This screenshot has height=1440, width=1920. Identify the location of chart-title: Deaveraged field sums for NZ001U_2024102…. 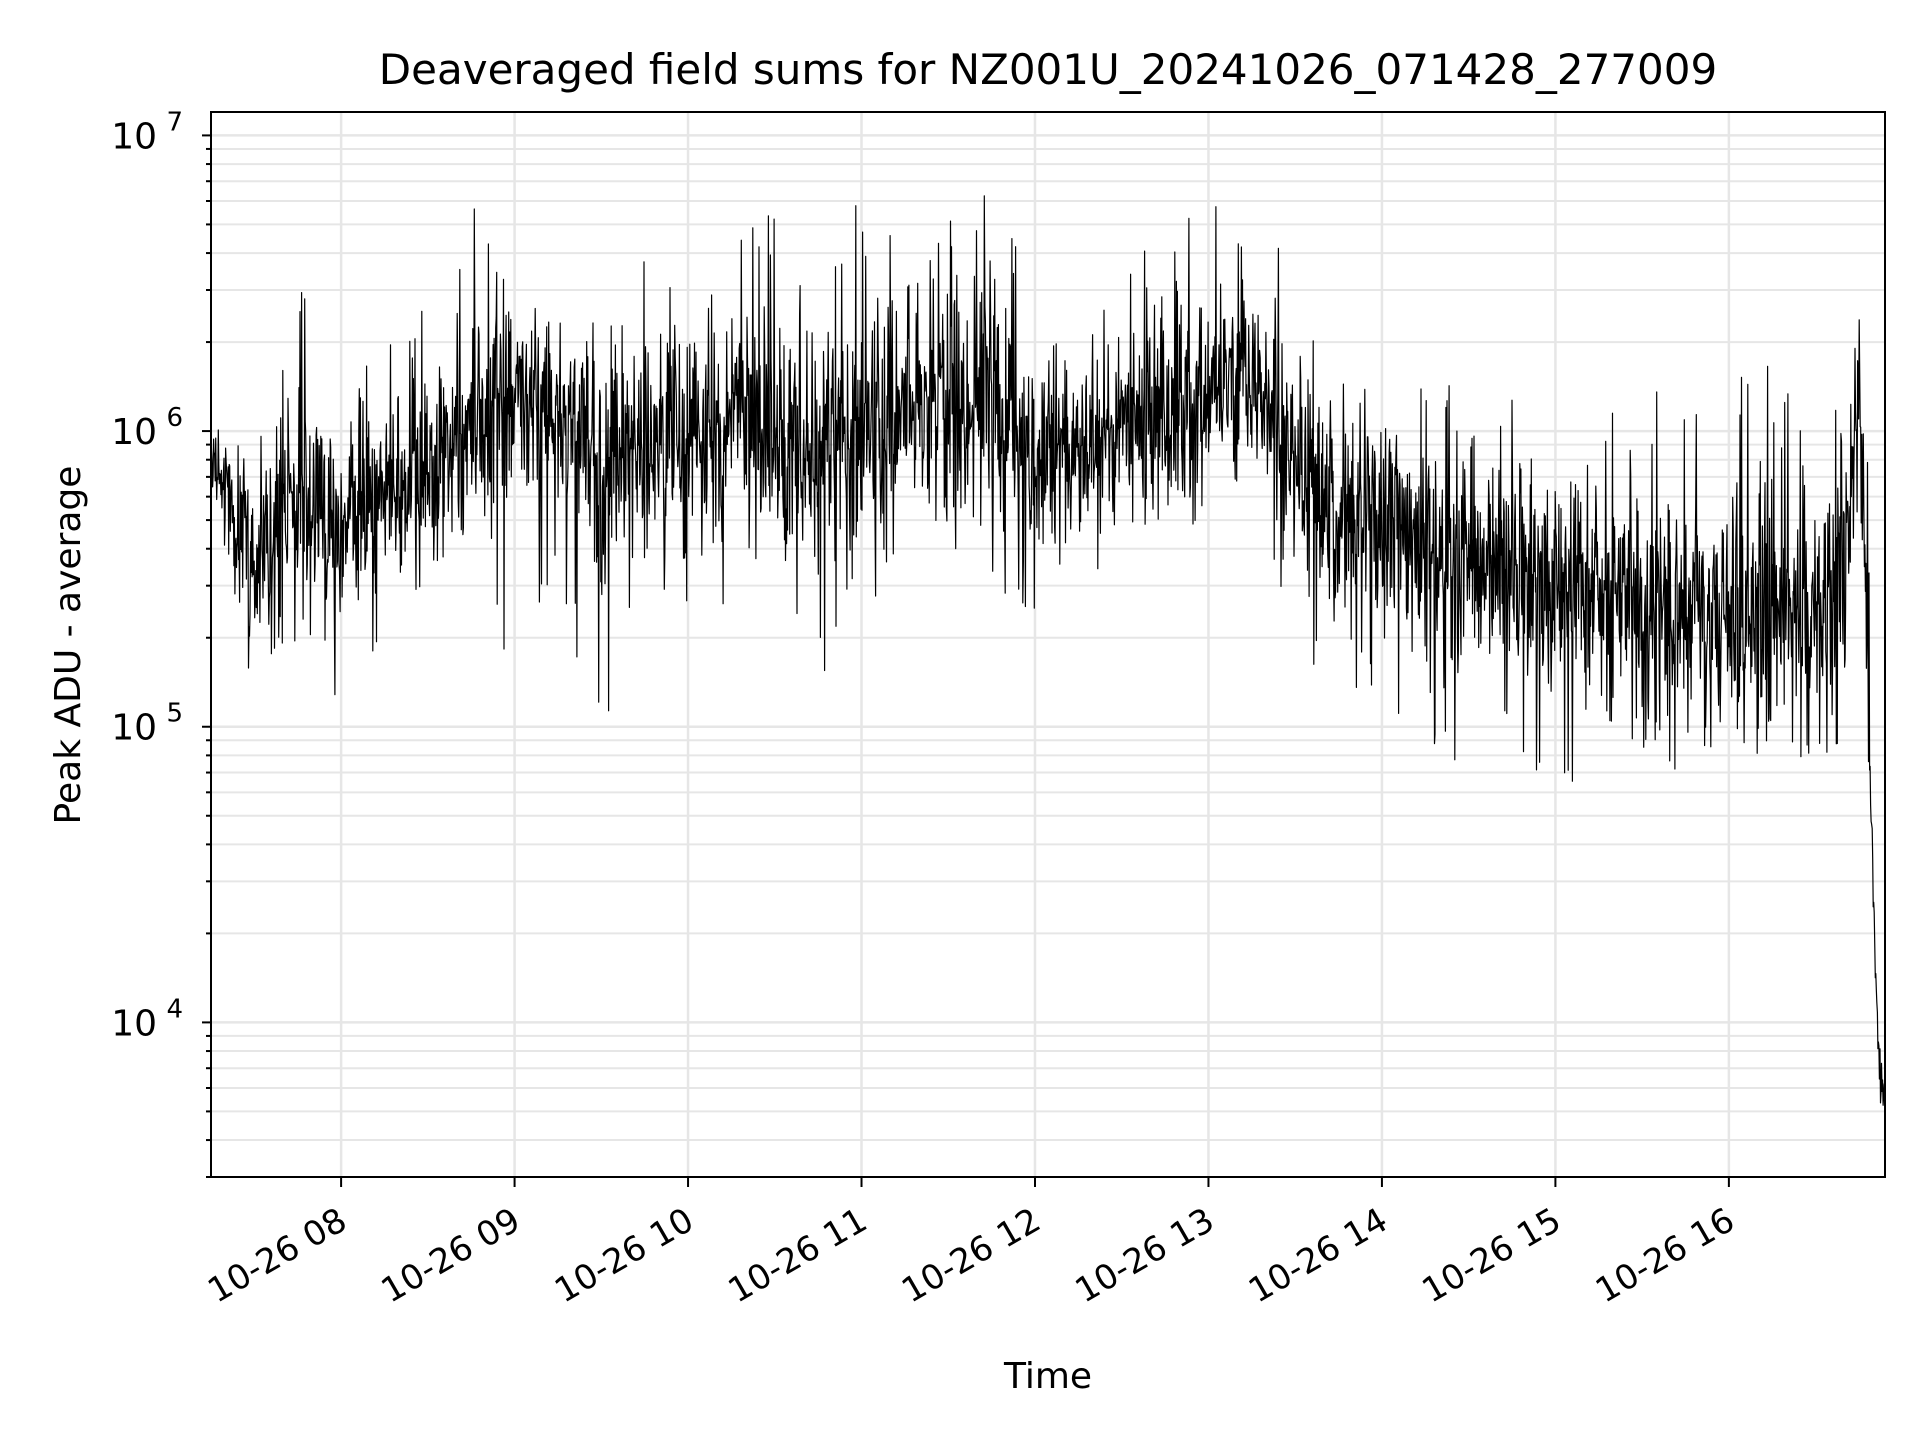
(1048, 69).